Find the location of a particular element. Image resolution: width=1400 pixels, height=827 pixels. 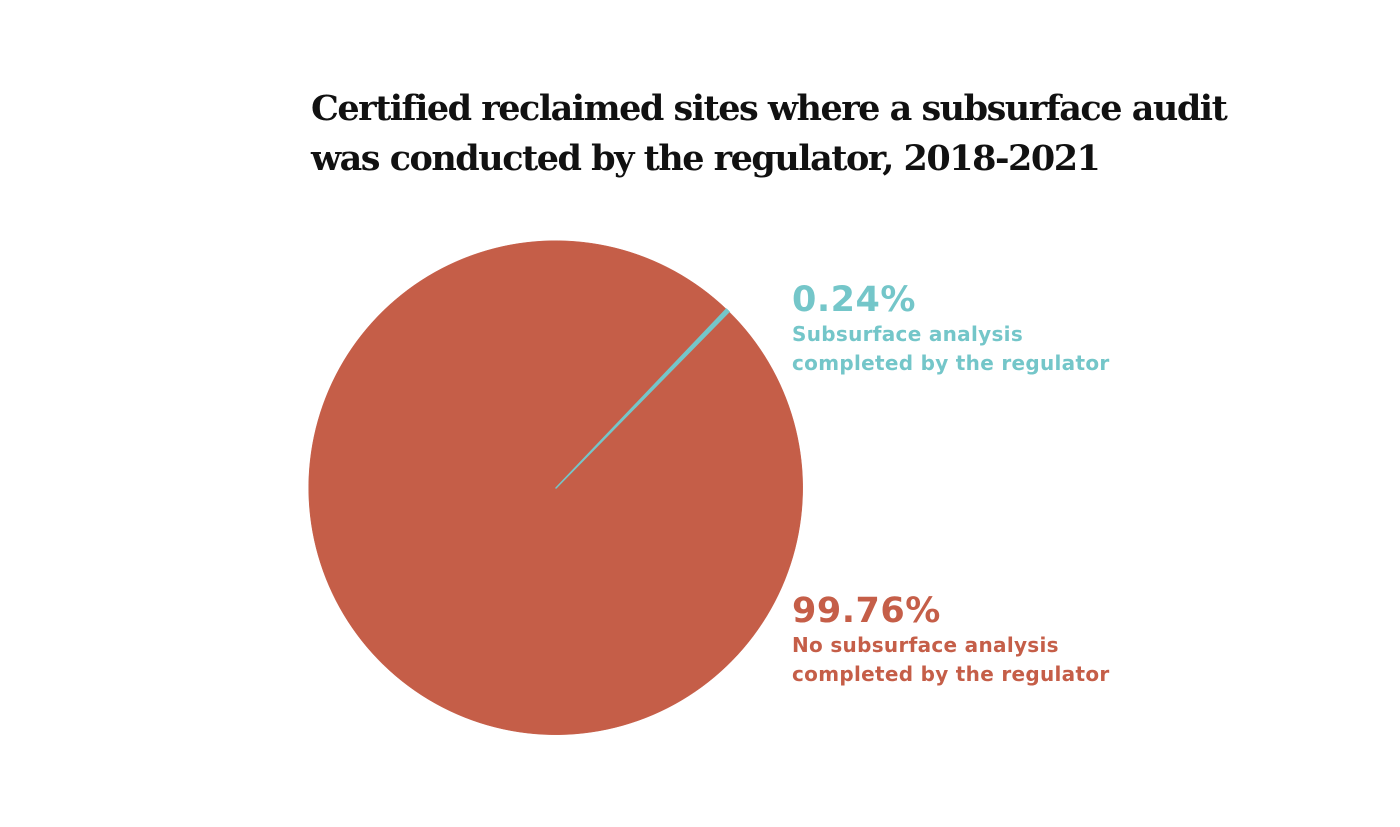

slice-description-line-1: No subsurface analysis is located at coordinates (925, 645).